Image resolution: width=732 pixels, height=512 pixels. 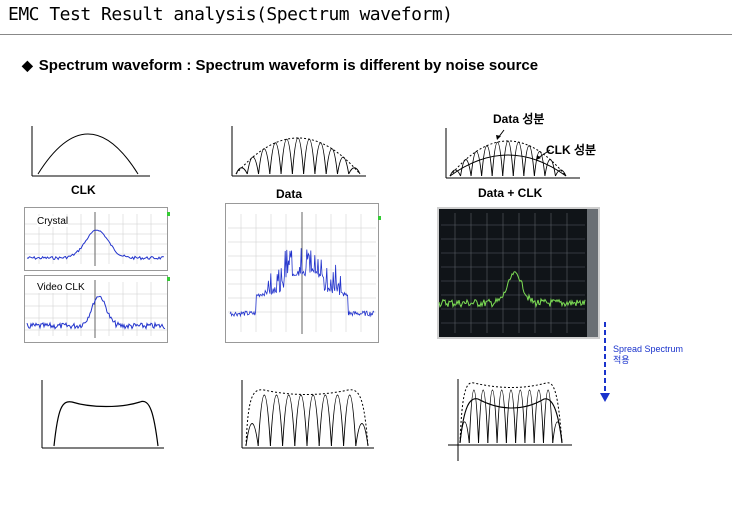 What do you see at coordinates (95, 245) in the screenshot?
I see `crystal-trace` at bounding box center [95, 245].